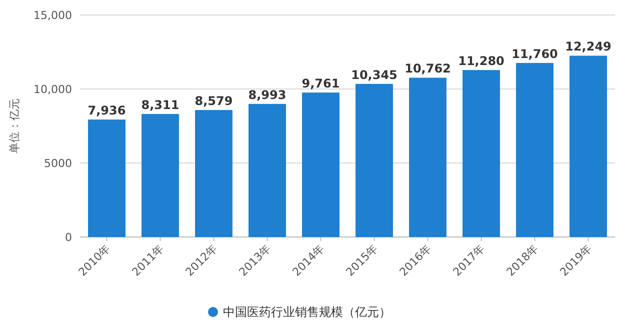  Describe the element at coordinates (58, 163) in the screenshot. I see `y-tick-label: 5000` at that location.